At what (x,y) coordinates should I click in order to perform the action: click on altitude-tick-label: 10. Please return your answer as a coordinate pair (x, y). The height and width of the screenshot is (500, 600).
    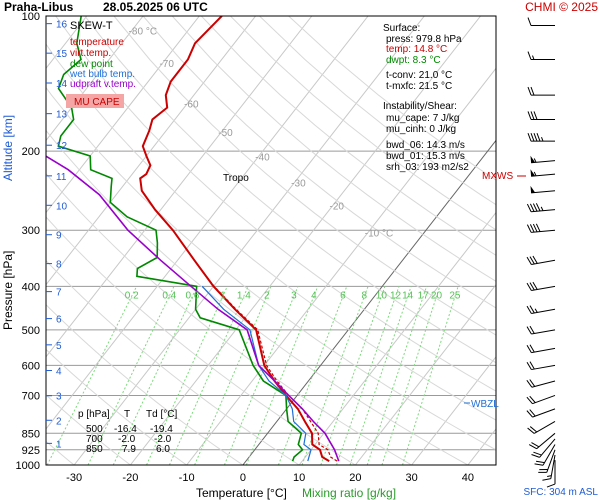
    Looking at the image, I should click on (62, 206).